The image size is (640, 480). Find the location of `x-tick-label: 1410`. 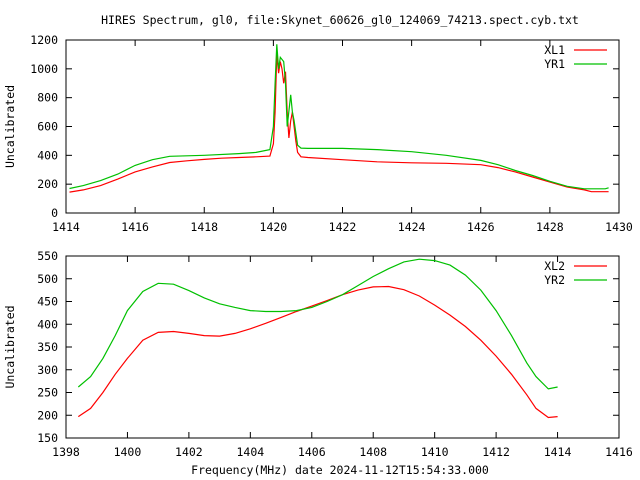

x-tick-label: 1410 is located at coordinates (435, 452).